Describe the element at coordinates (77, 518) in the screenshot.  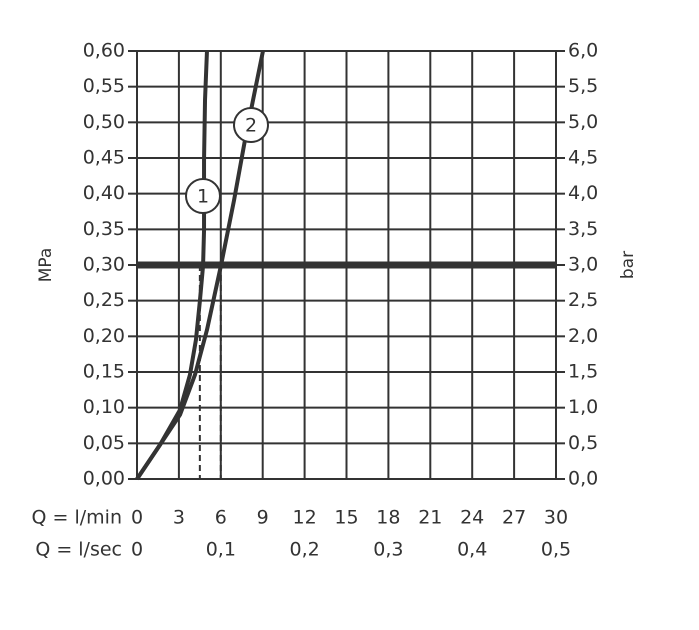
I see `x-axis-label: Q = l/min` at that location.